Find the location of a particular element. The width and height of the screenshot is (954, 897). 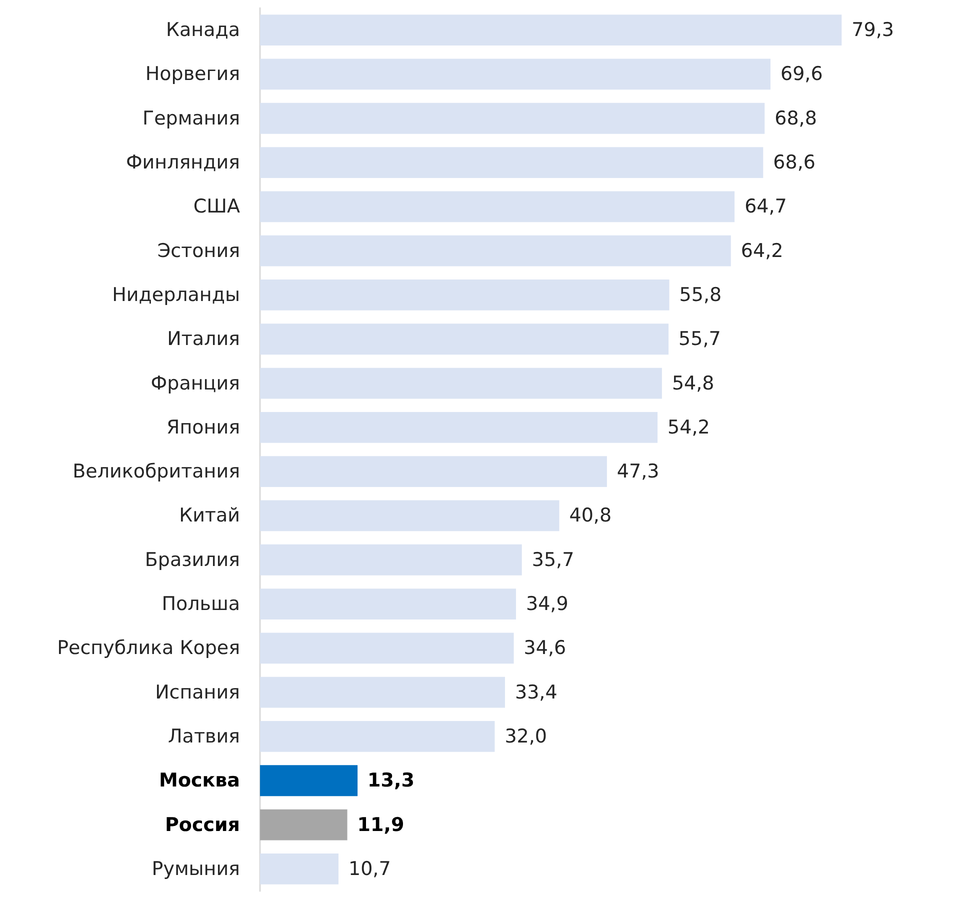

data-label: 64,2 is located at coordinates (762, 251).